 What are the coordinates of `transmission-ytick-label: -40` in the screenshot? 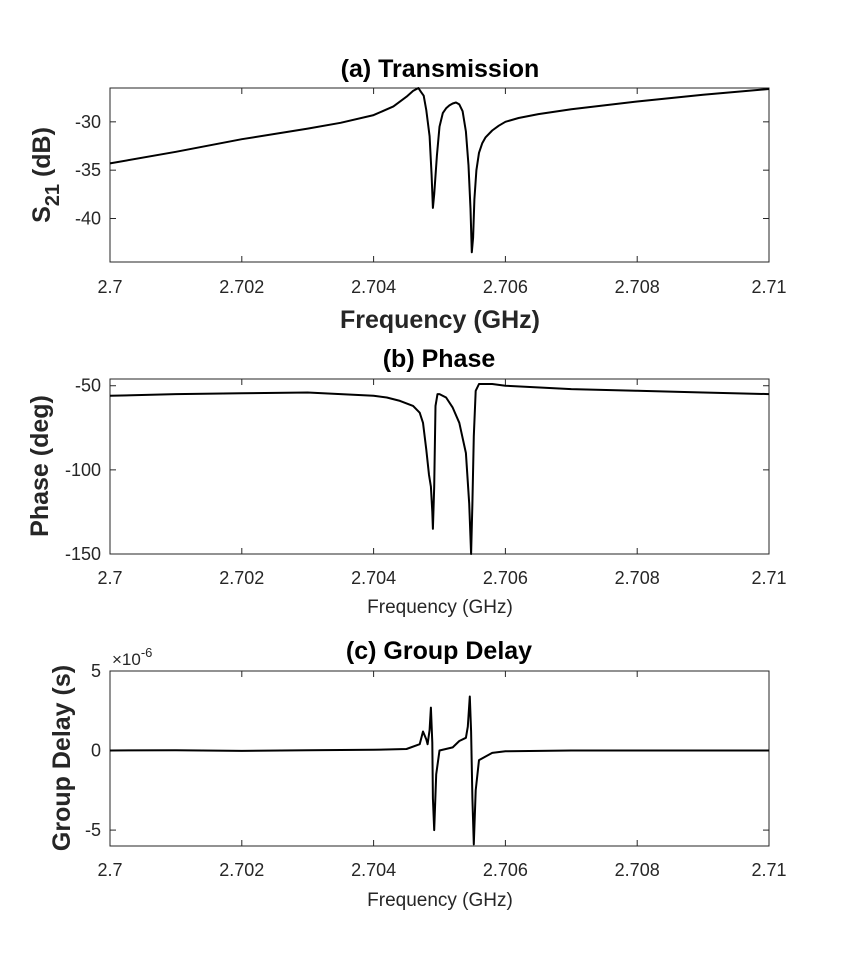 It's located at (88, 219).